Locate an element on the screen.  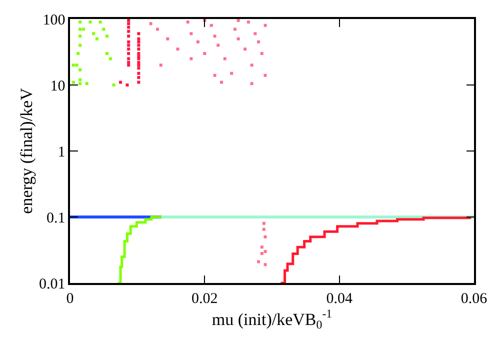
y-tick-label: 0.01 is located at coordinates (52, 284).